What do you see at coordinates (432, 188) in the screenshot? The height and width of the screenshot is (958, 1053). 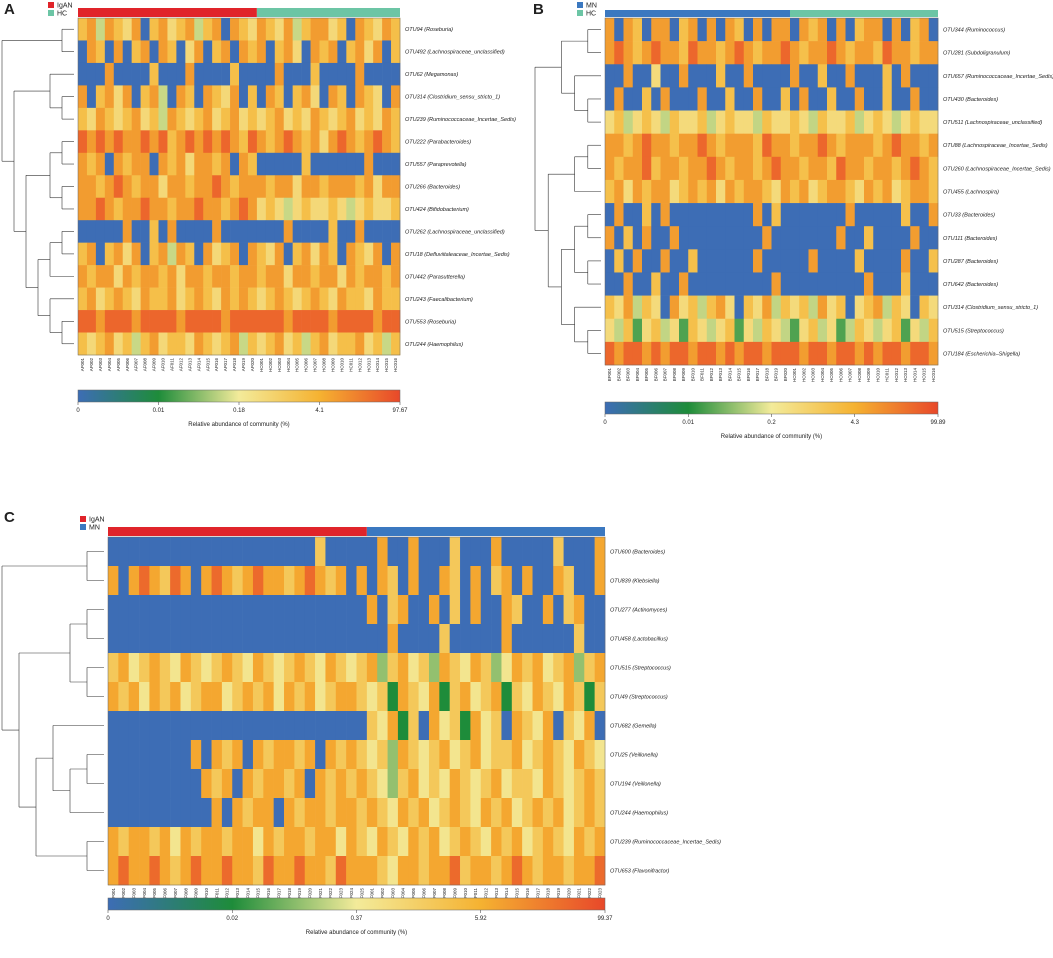 I see `row-label: OTU266 (Bacteroides)` at bounding box center [432, 188].